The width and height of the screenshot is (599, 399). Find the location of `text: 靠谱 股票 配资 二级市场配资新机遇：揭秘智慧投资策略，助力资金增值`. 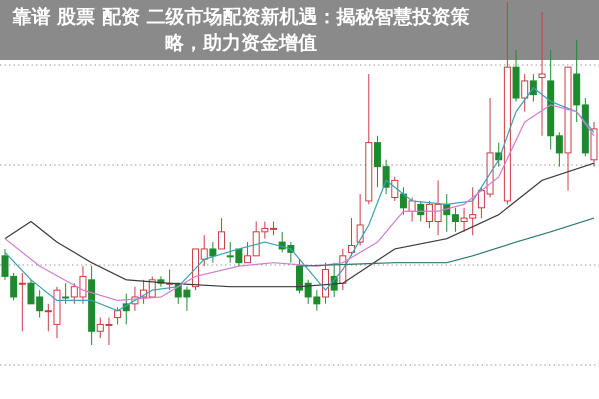

text: 靠谱 股票 配资 二级市场配资新机遇：揭秘智慧投资策略，助力资金增值 is located at coordinates (241, 30).